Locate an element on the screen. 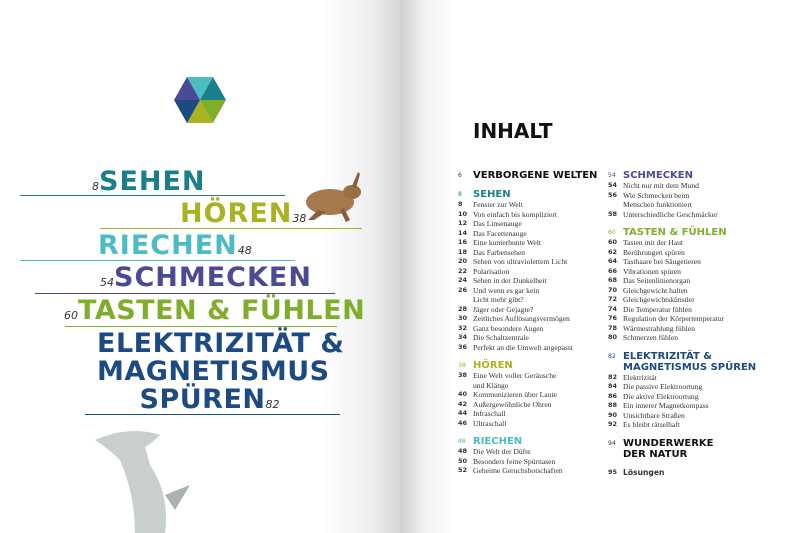 The image size is (800, 533). toc-text-line: Infraschall is located at coordinates (489, 413).